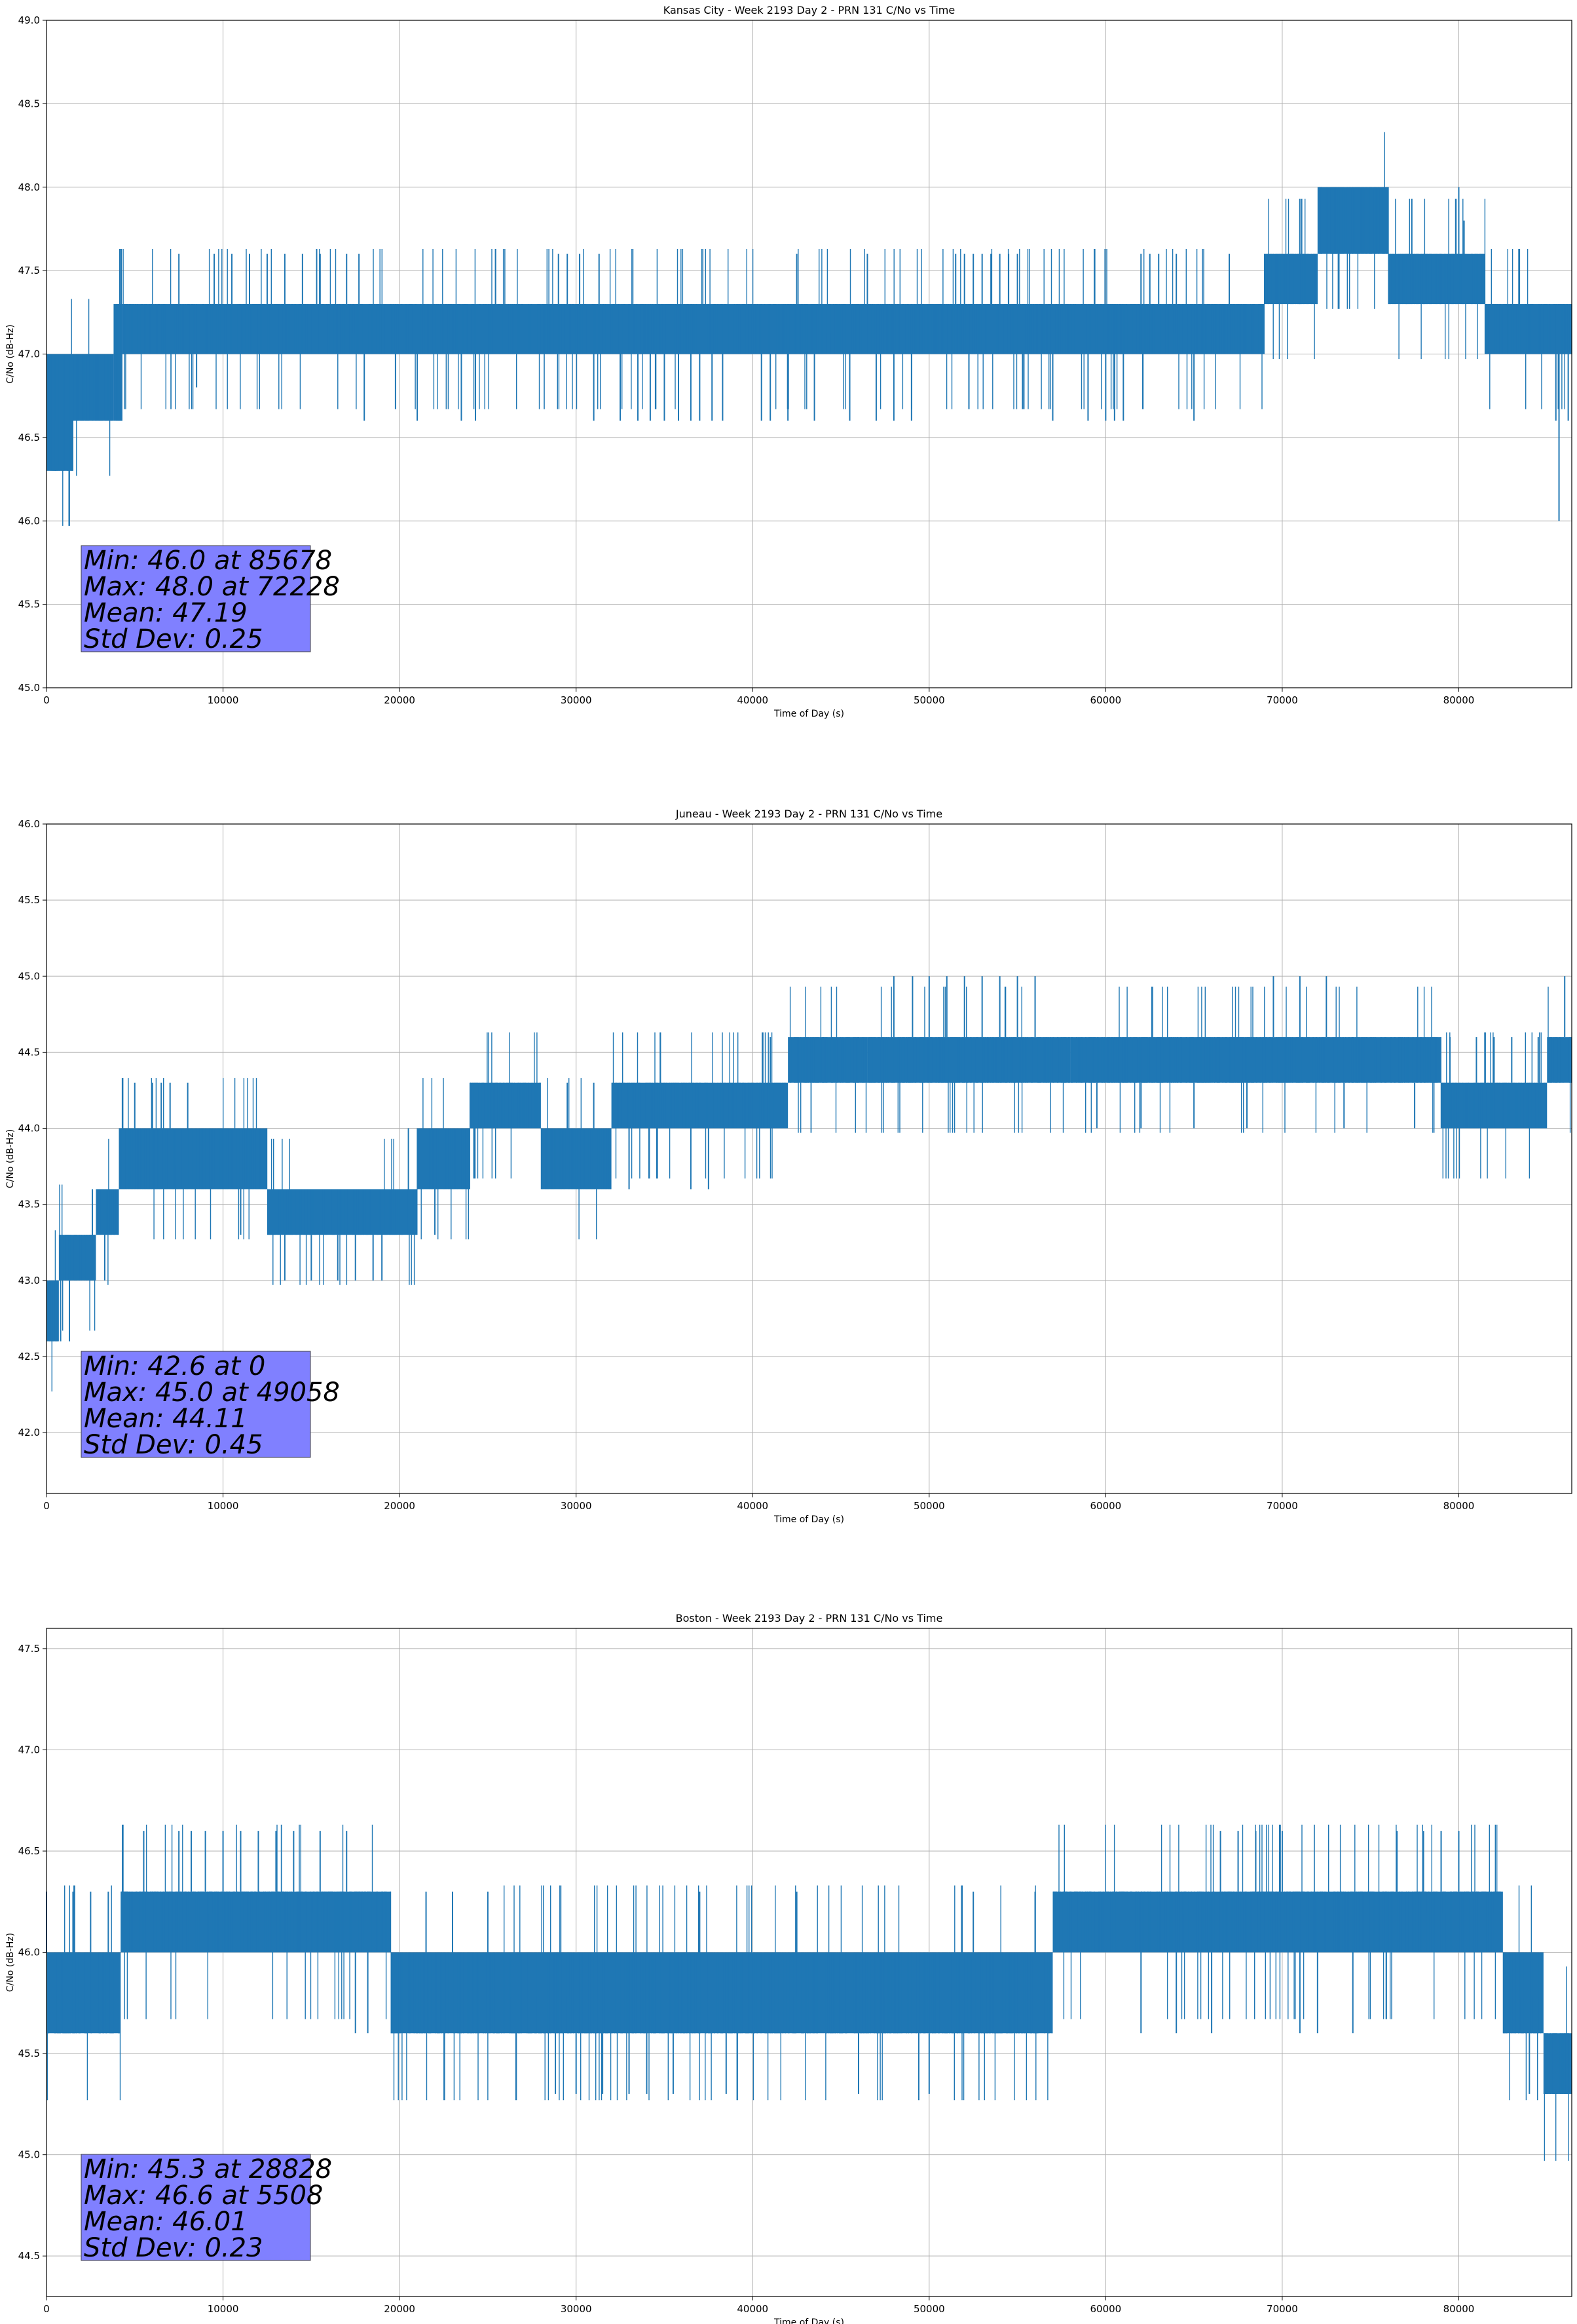 This screenshot has height=2324, width=1577. Describe the element at coordinates (173, 639) in the screenshot. I see `stats-std-dev: Std Dev: 0.25` at that location.